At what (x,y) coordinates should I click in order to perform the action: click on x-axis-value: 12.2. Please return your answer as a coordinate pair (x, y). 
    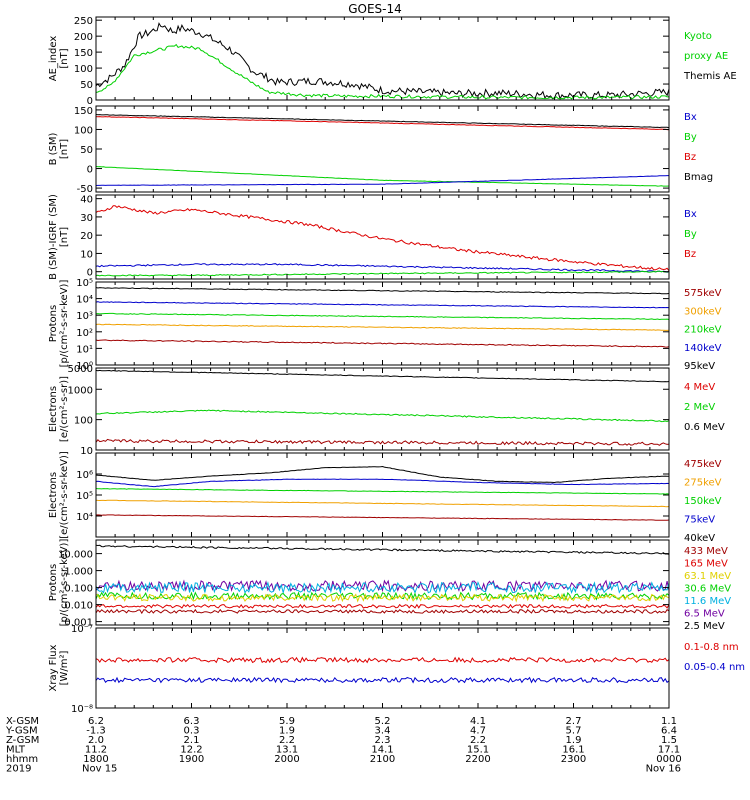
    Looking at the image, I should click on (191, 750).